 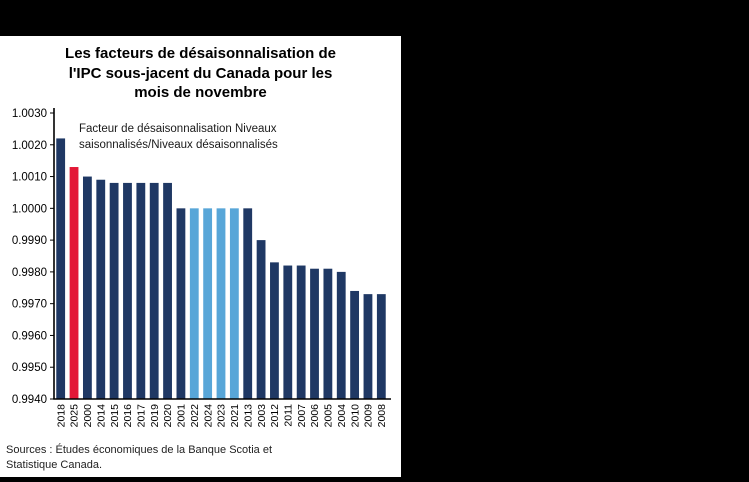 What do you see at coordinates (29, 241) in the screenshot?
I see `y-axis-tick-label: 0.9990` at bounding box center [29, 241].